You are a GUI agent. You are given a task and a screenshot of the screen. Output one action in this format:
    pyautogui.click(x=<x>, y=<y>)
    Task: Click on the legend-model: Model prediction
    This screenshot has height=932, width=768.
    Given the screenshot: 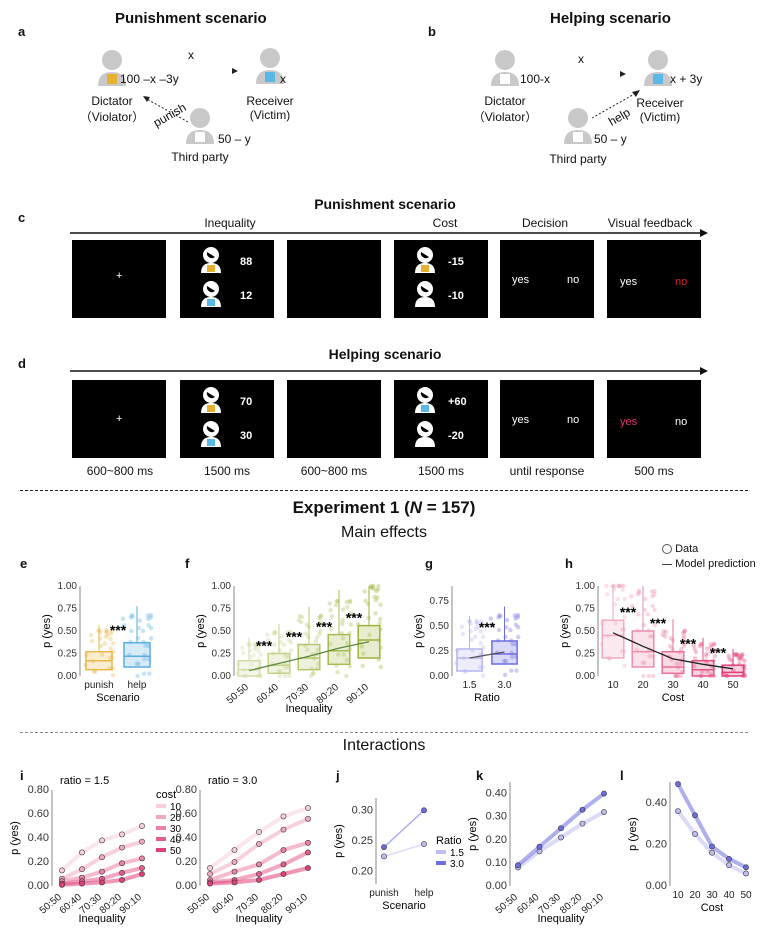 What is the action you would take?
    pyautogui.click(x=709, y=564)
    